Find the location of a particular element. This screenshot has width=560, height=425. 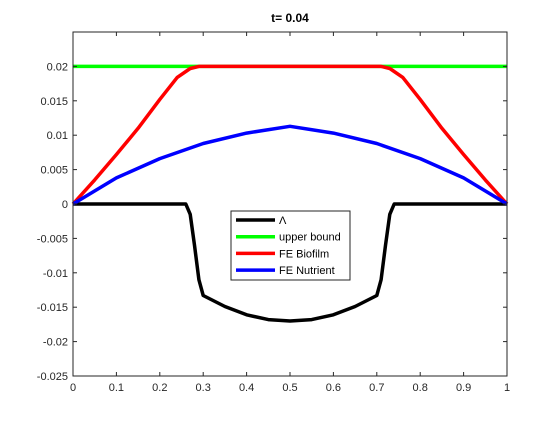

x-tick-label: 1 is located at coordinates (507, 388).